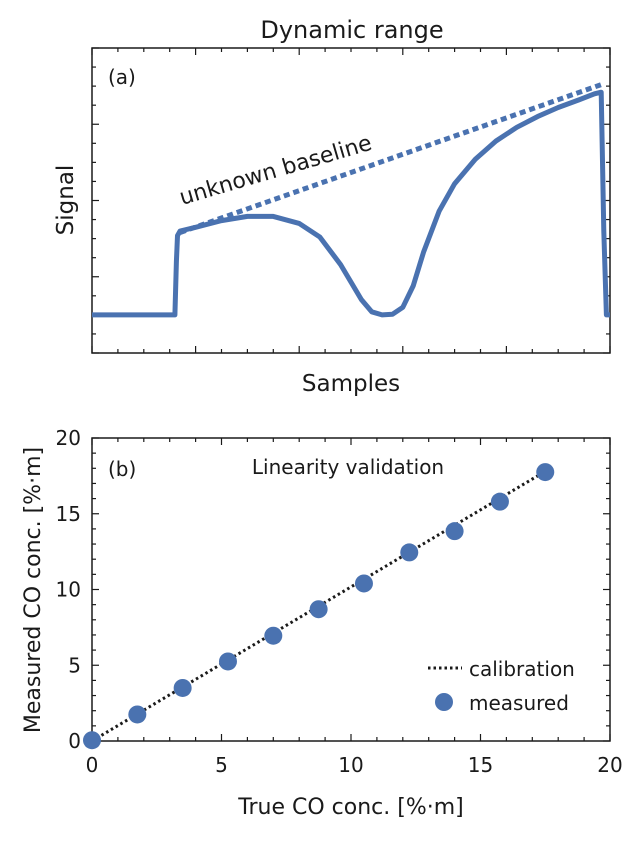 The height and width of the screenshot is (847, 637). What do you see at coordinates (351, 384) in the screenshot?
I see `panel-a-xlabel: Samples` at bounding box center [351, 384].